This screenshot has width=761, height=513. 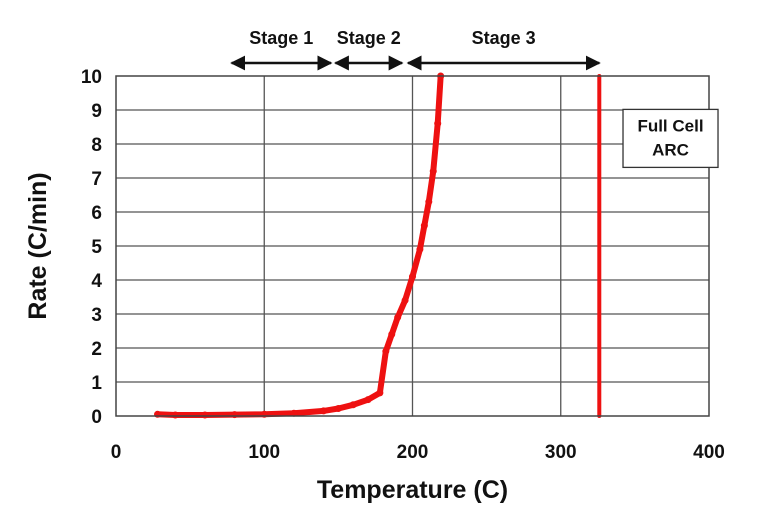 What do you see at coordinates (281, 38) in the screenshot?
I see `stage-label: Stage 1` at bounding box center [281, 38].